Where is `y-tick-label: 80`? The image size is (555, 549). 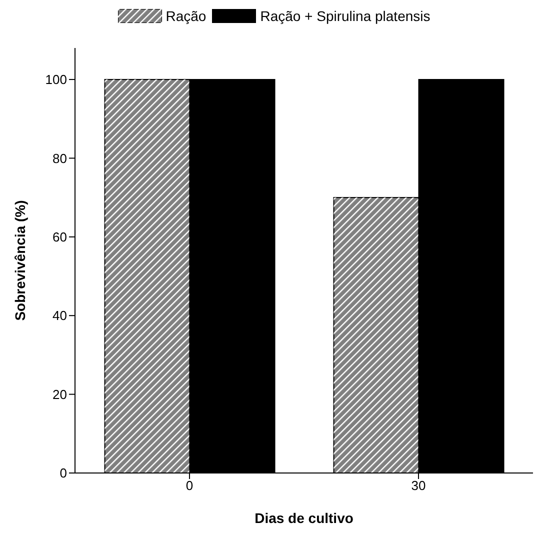
y-tick-label: 80 is located at coordinates (59, 158).